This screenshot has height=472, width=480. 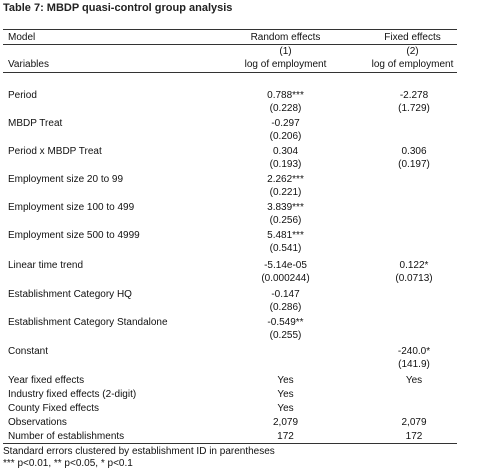 I want to click on establishments-label: Number of establishments, so click(x=66, y=436).